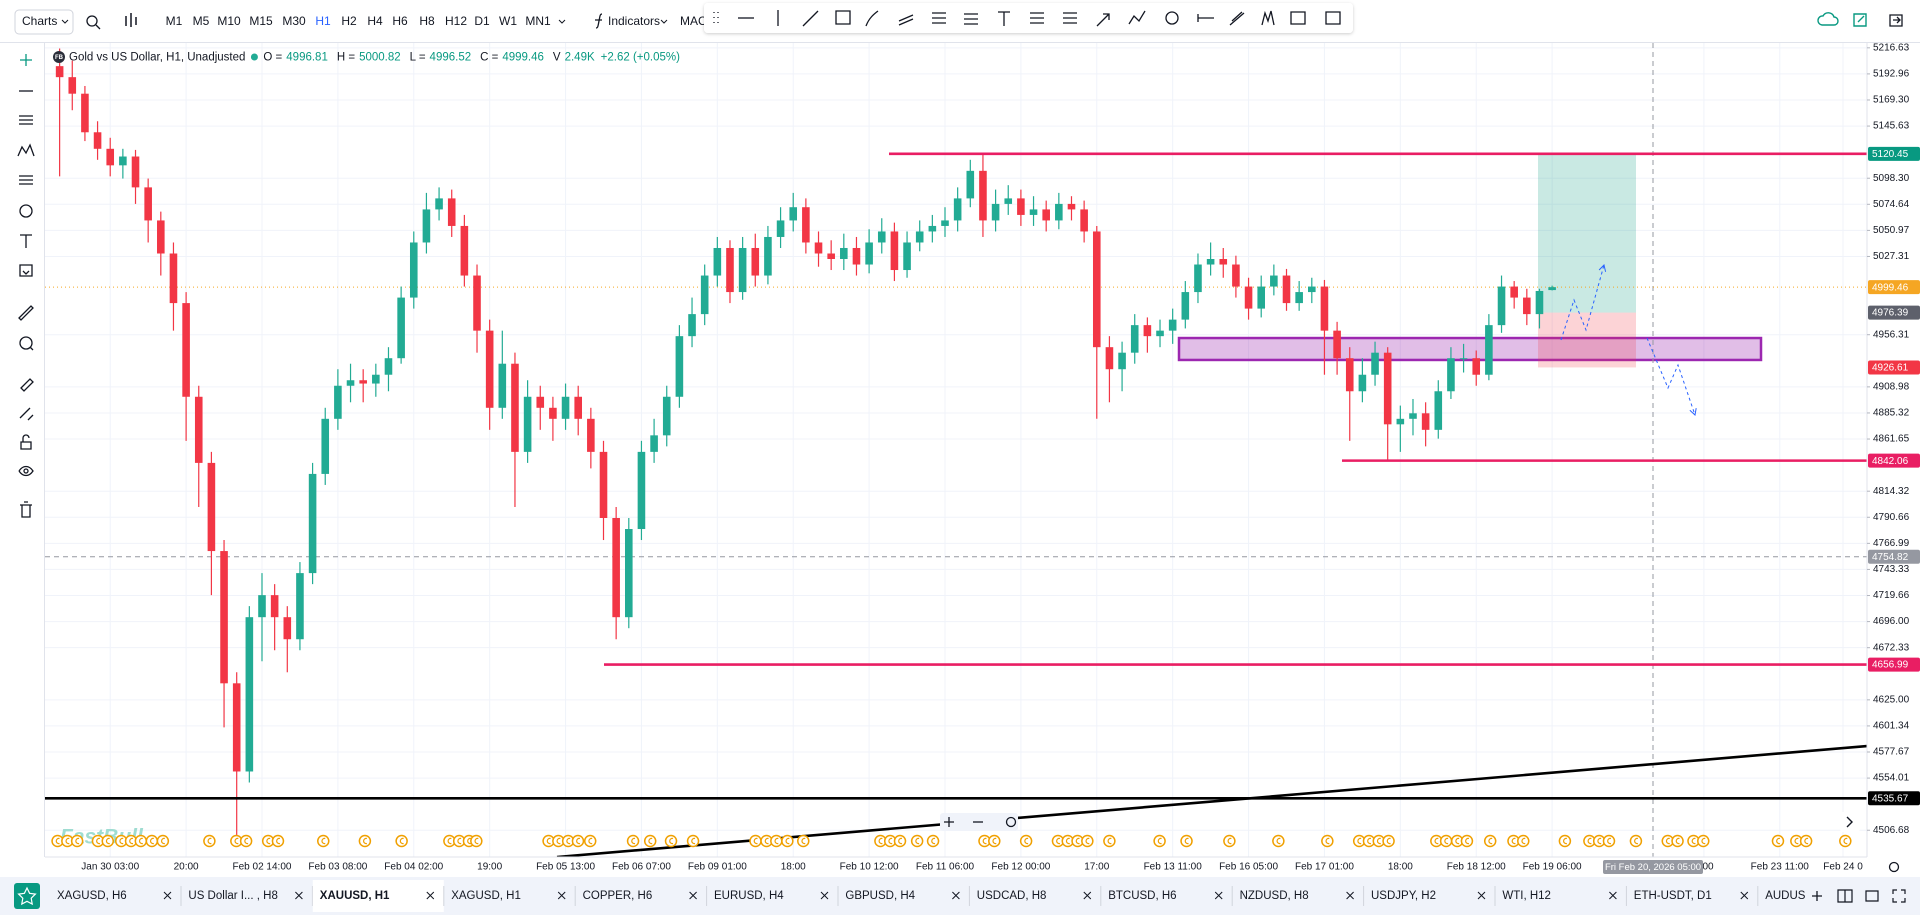  I want to click on tab-label: COPPER, H6, so click(618, 896).